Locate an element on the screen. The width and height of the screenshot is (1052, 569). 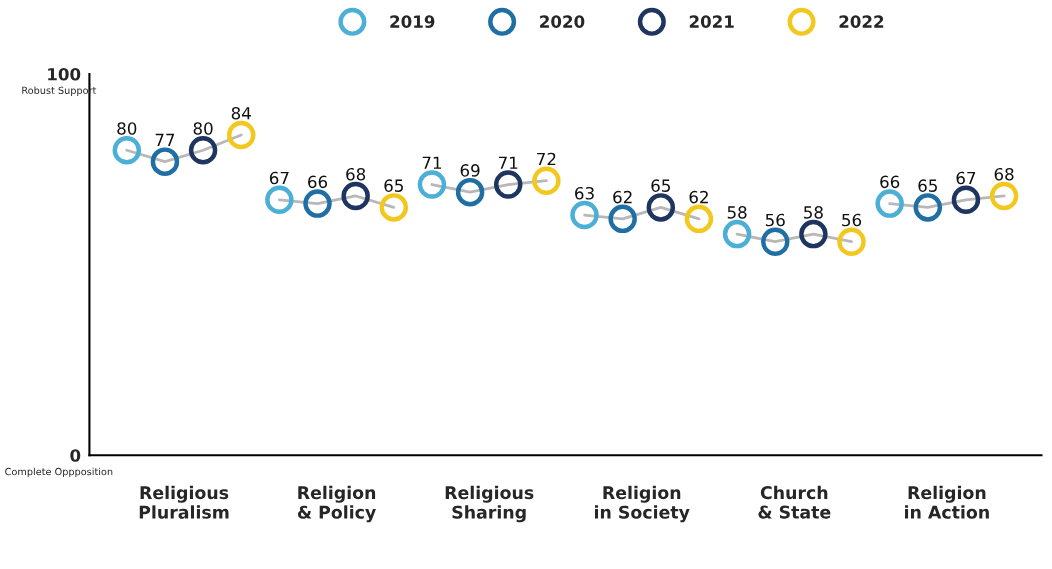
legend-label: 2019 is located at coordinates (412, 21).